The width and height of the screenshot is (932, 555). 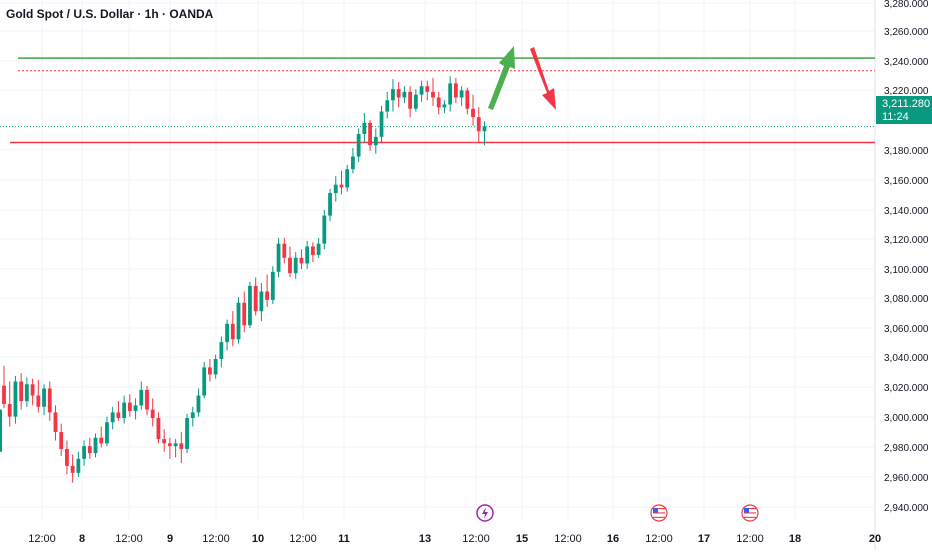 What do you see at coordinates (906, 91) in the screenshot?
I see `price-tick-label: 3,220.000` at bounding box center [906, 91].